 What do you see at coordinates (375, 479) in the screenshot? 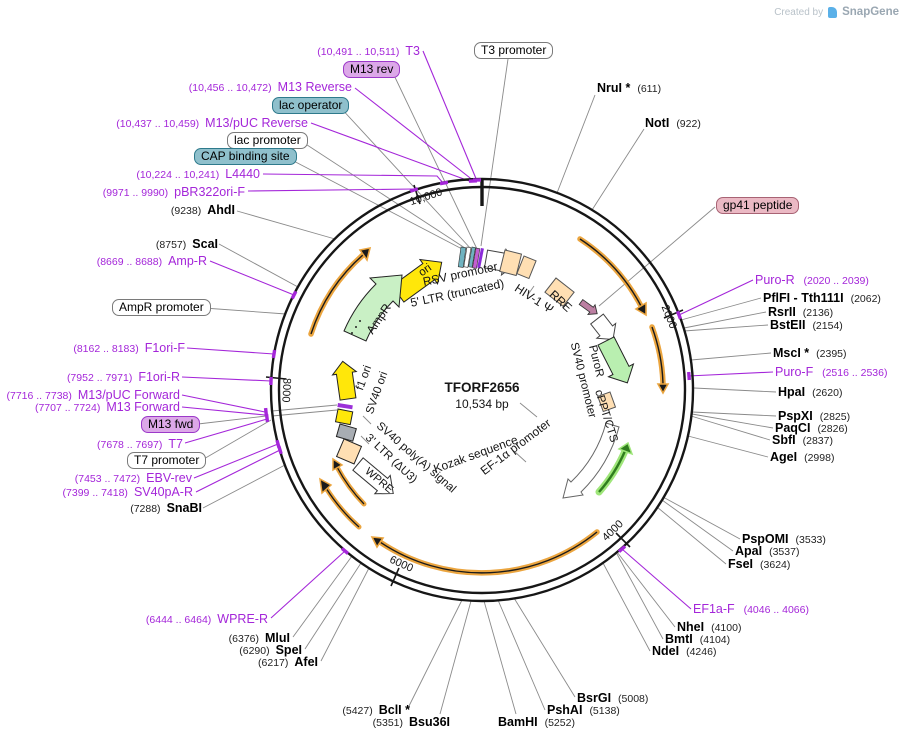
I see `feature-wpre-arrow` at bounding box center [375, 479].